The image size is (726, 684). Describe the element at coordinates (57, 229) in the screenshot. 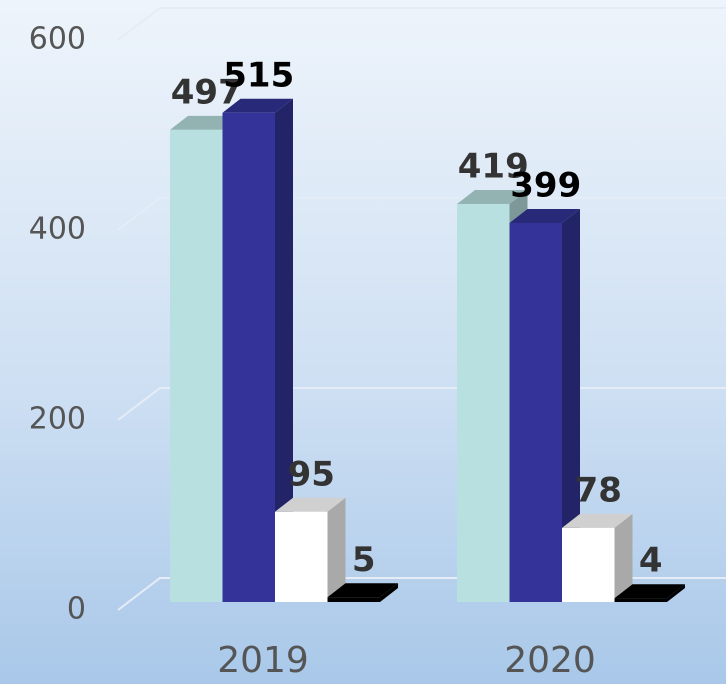

I see `y-tick-label: 400` at that location.